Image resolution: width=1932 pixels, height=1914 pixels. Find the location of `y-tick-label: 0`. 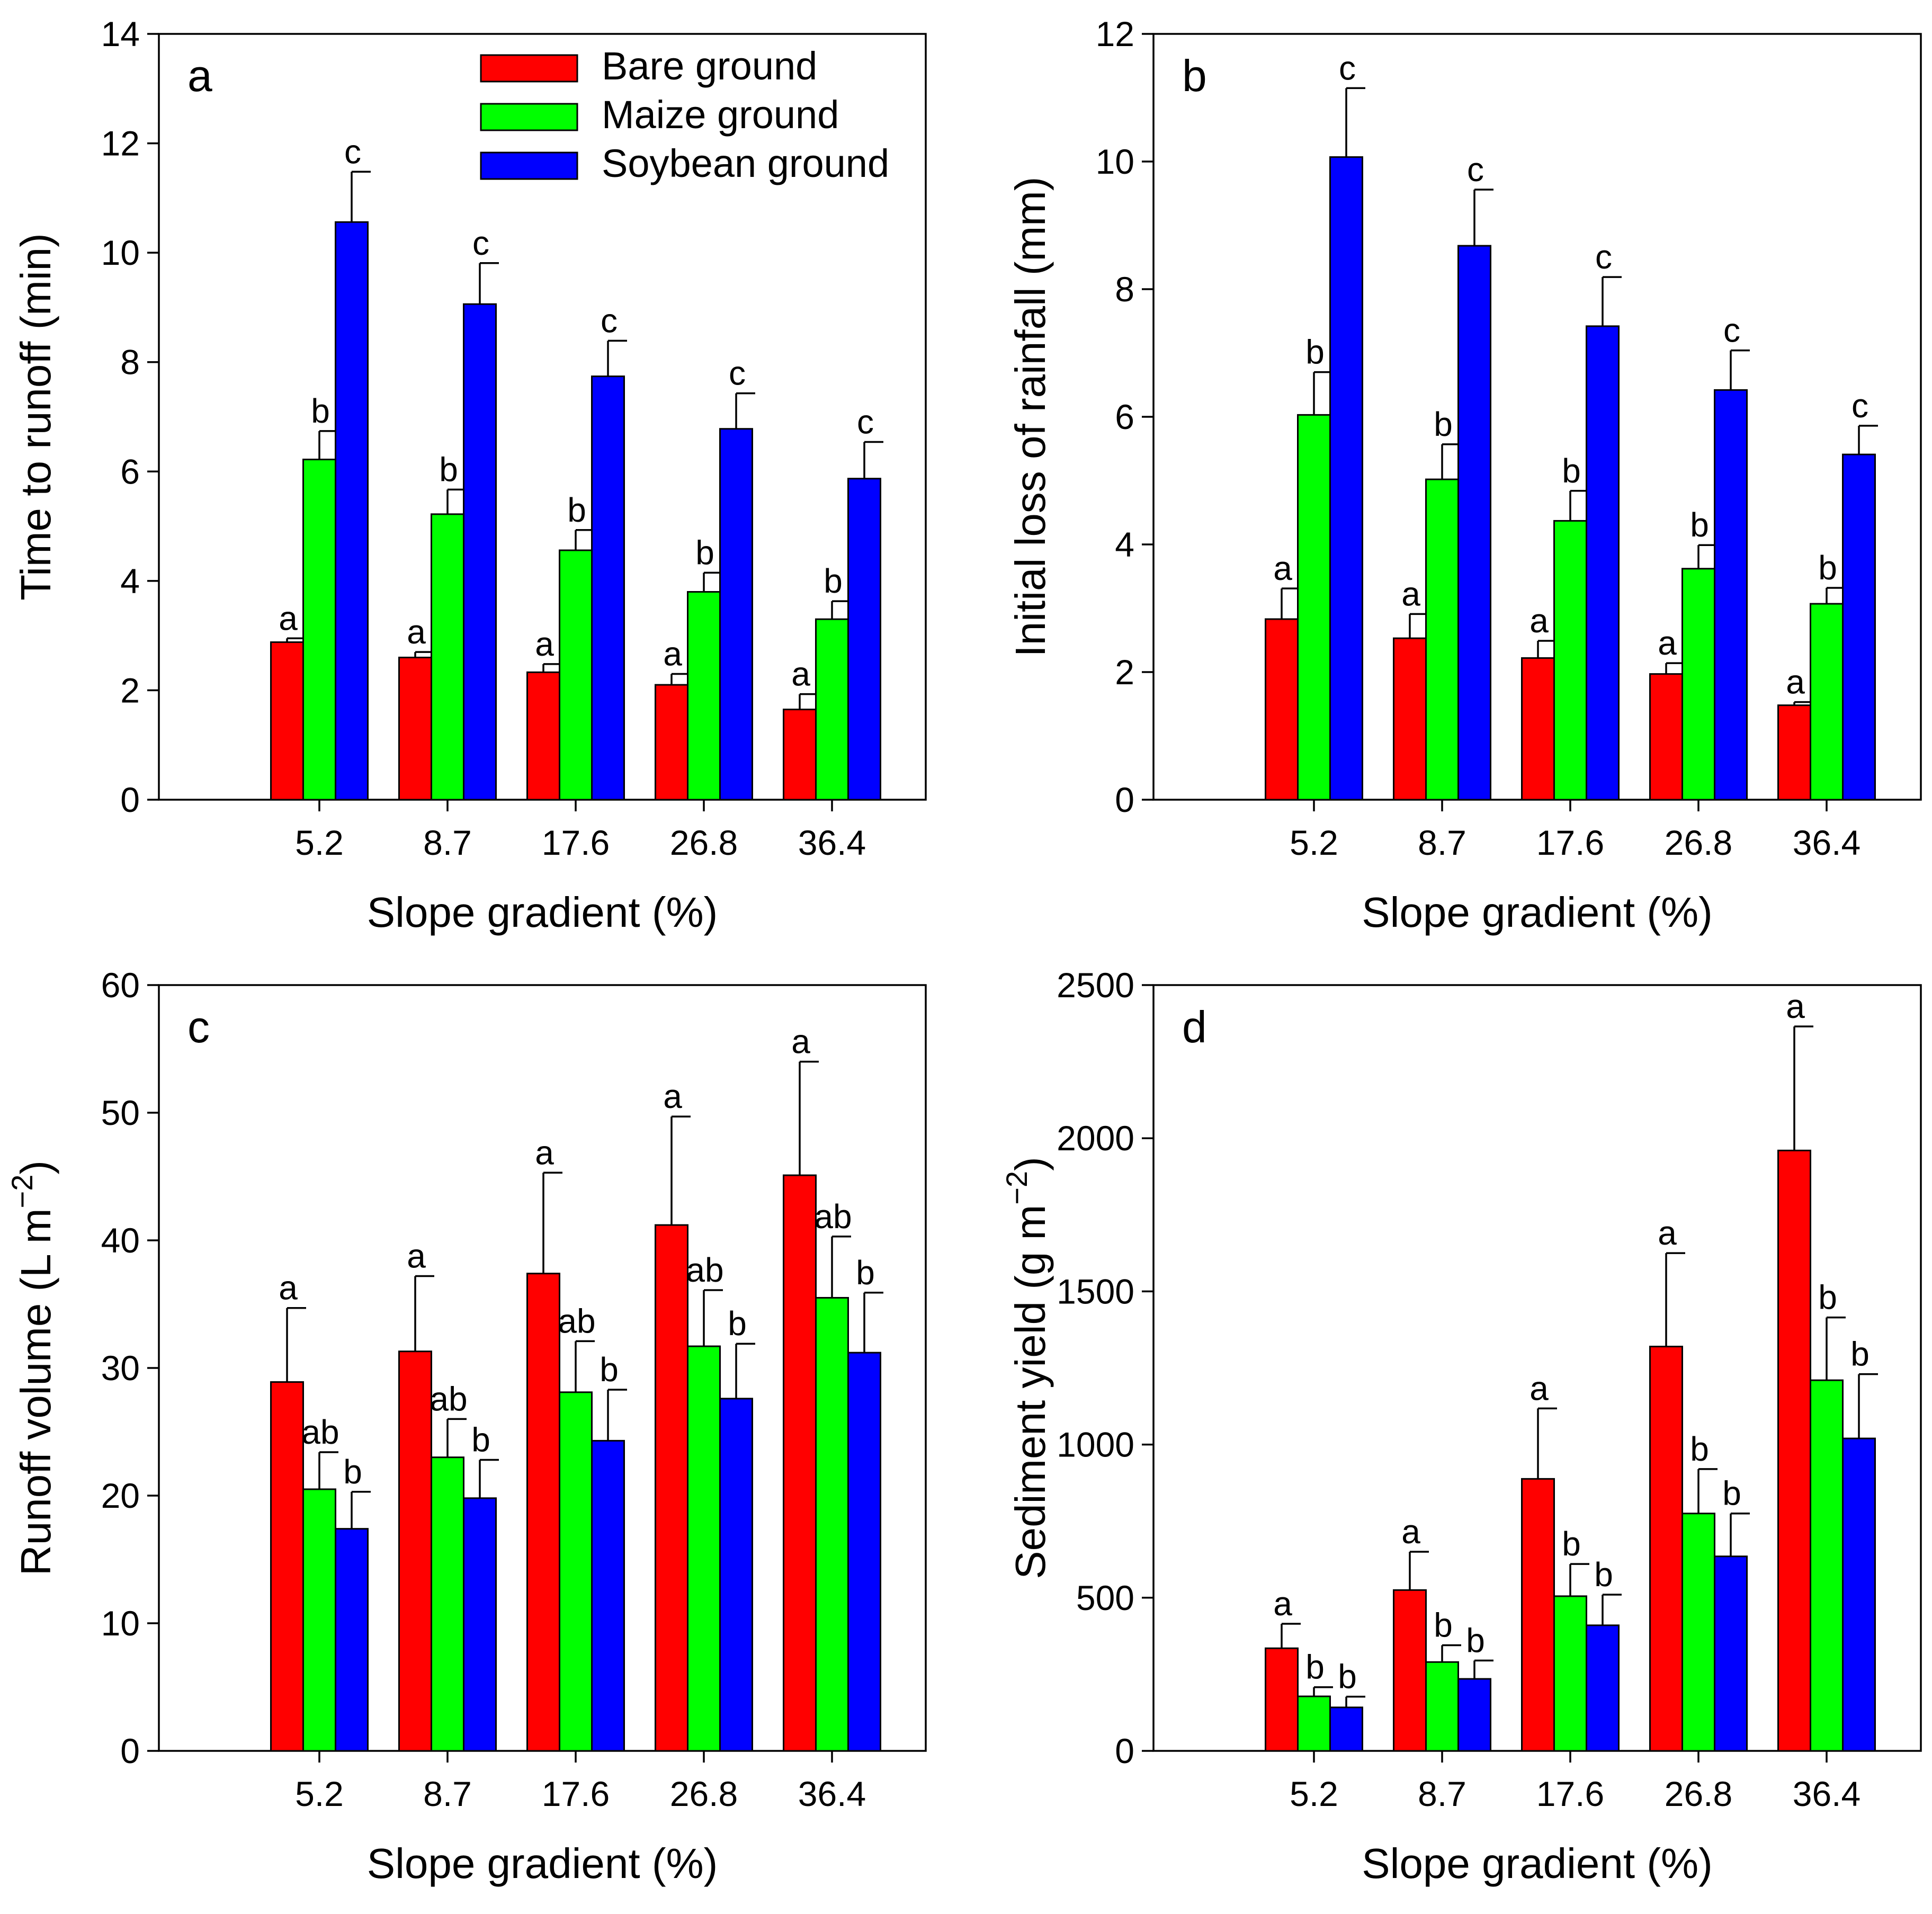

y-tick-label: 0 is located at coordinates (130, 799).